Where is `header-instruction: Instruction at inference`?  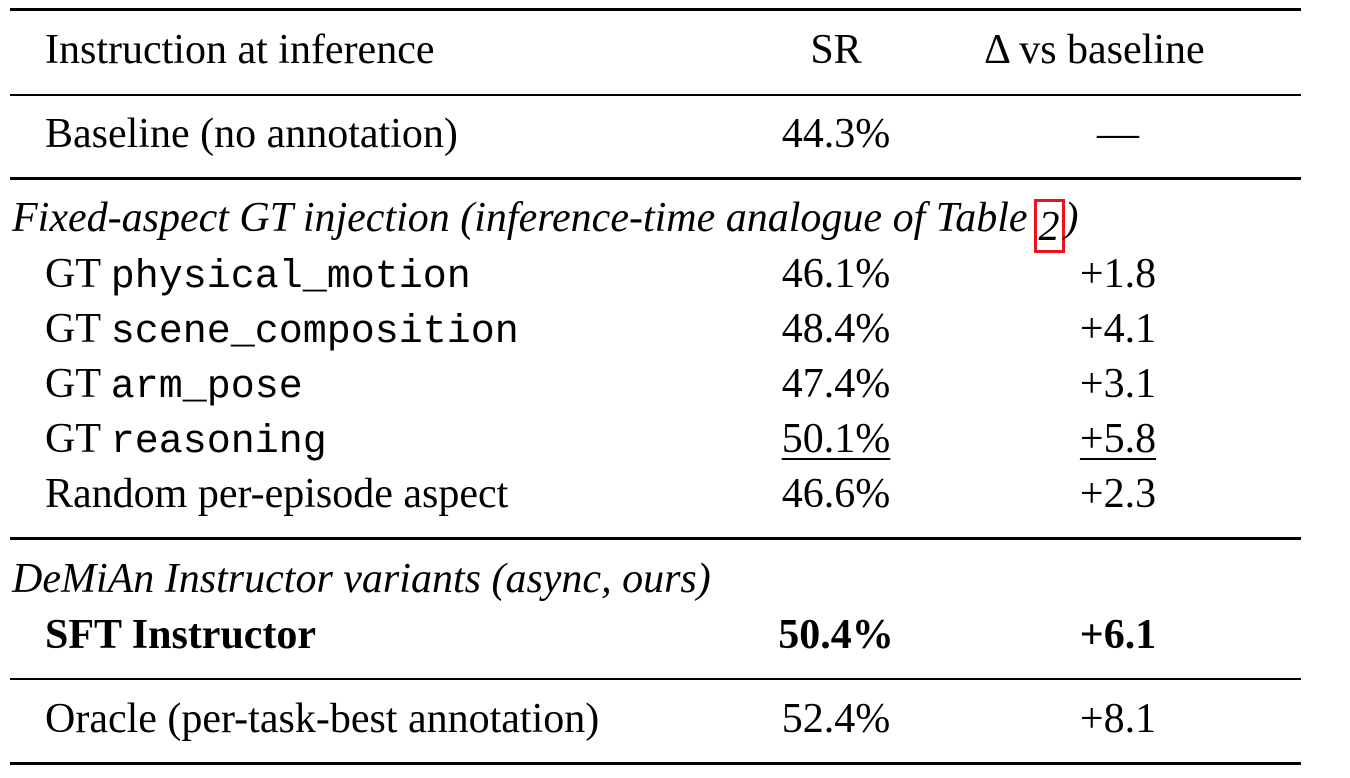 header-instruction: Instruction at inference is located at coordinates (240, 50).